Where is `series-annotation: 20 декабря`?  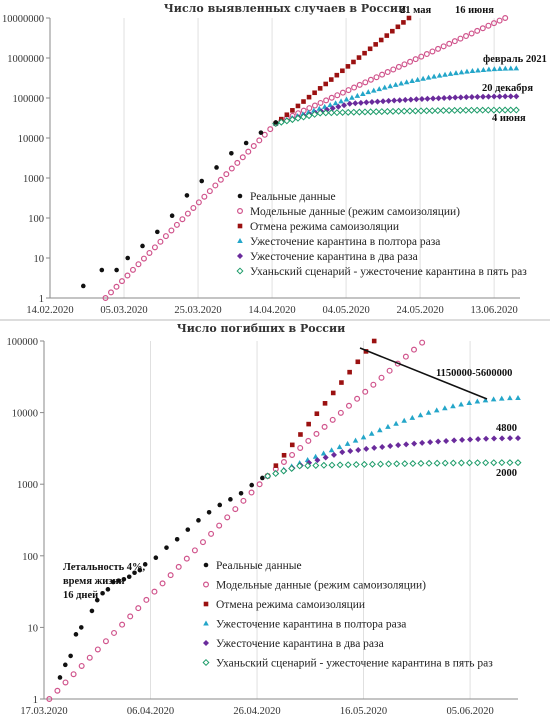 series-annotation: 20 декабря is located at coordinates (507, 88).